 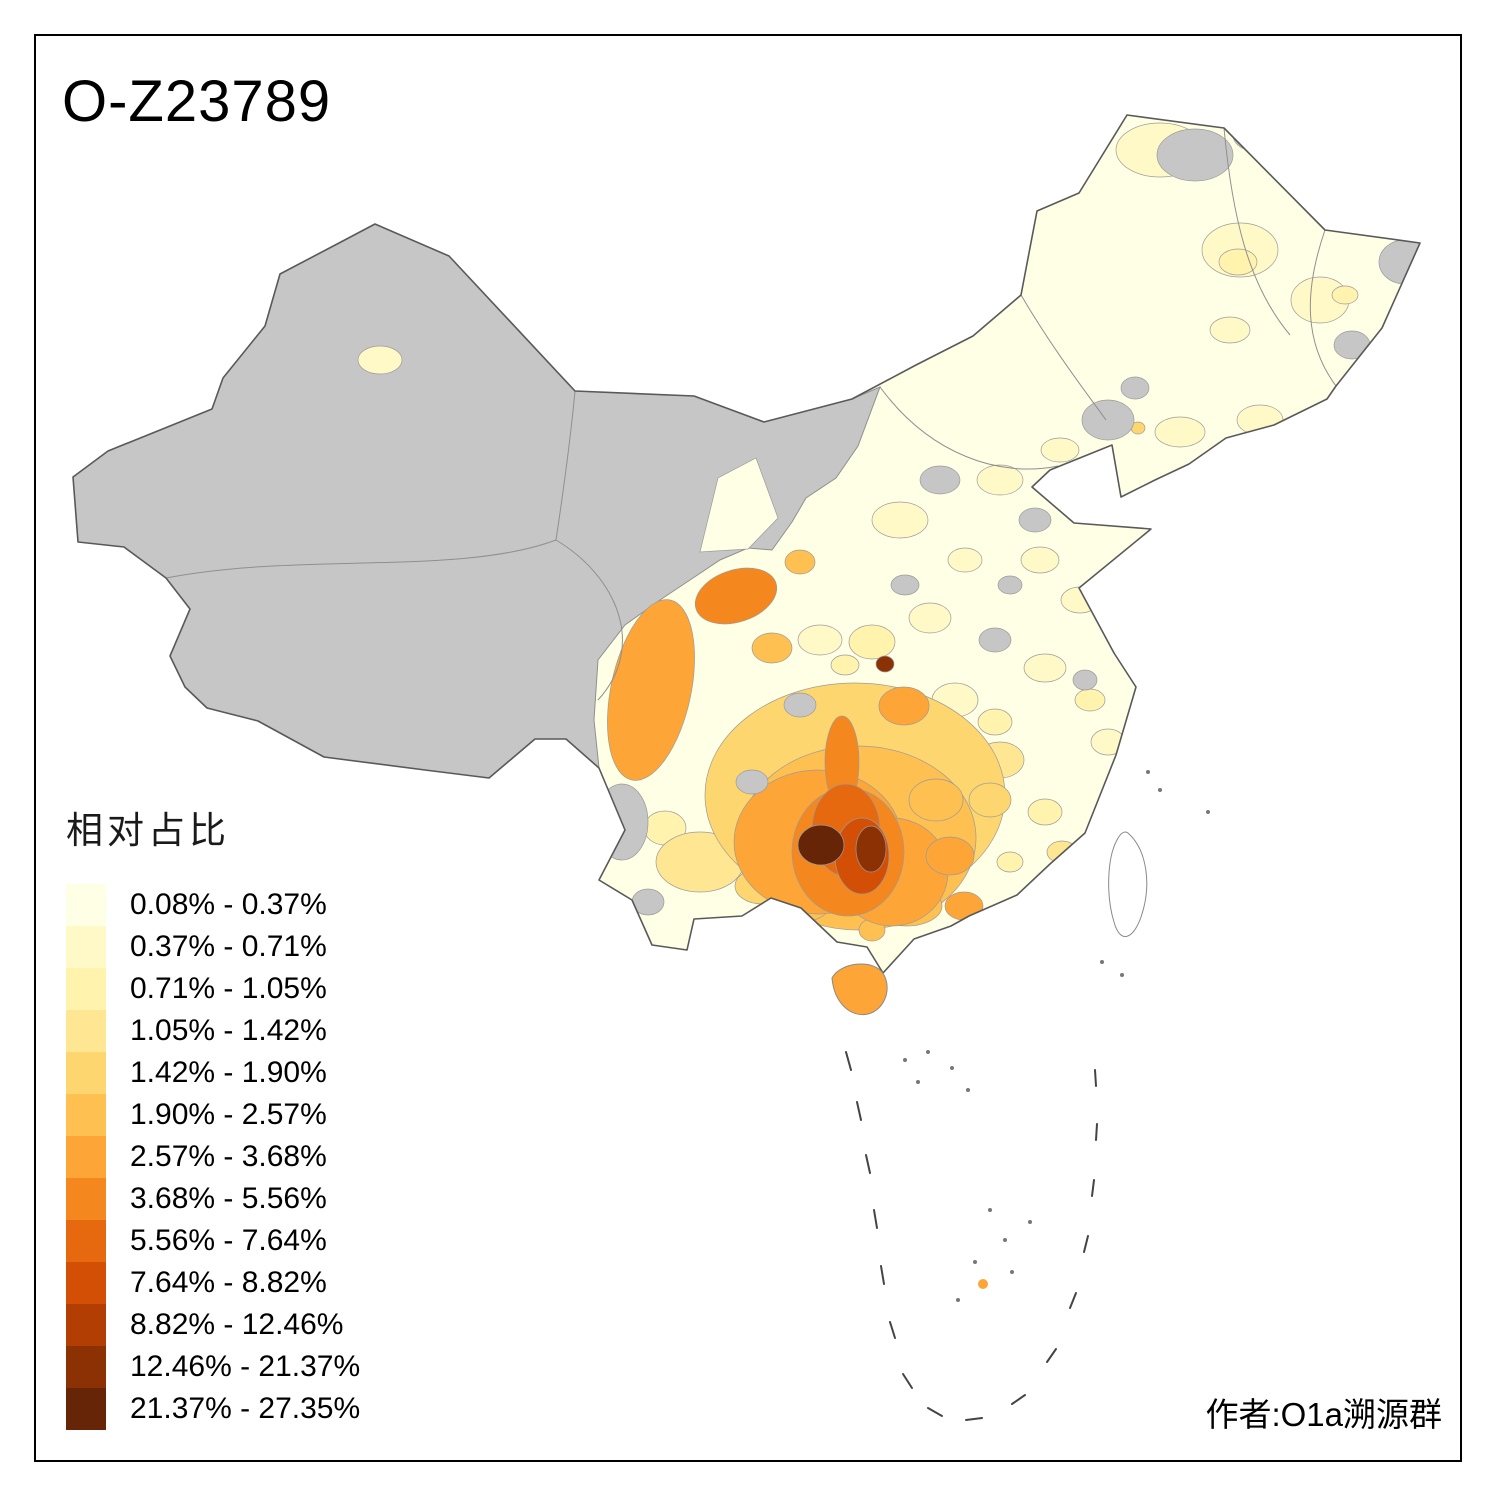 I want to click on small-islands, so click(x=1056, y=1036).